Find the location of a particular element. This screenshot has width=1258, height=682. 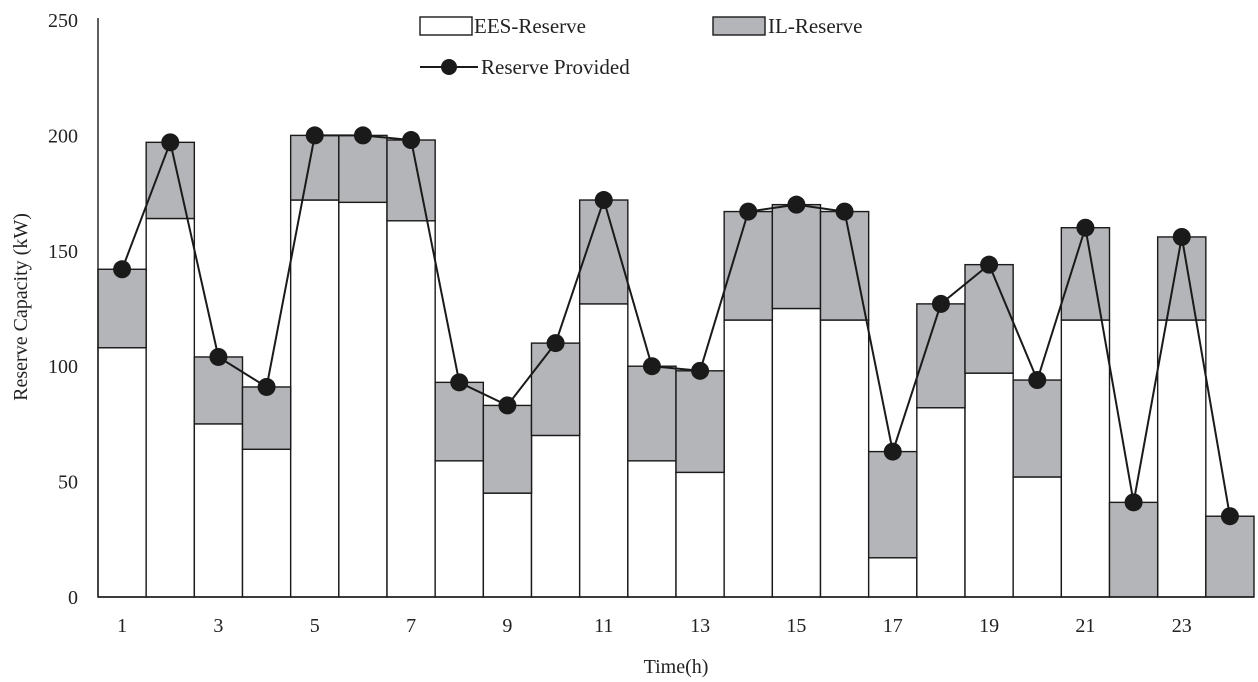

y-tick-label: 50 is located at coordinates (68, 483).